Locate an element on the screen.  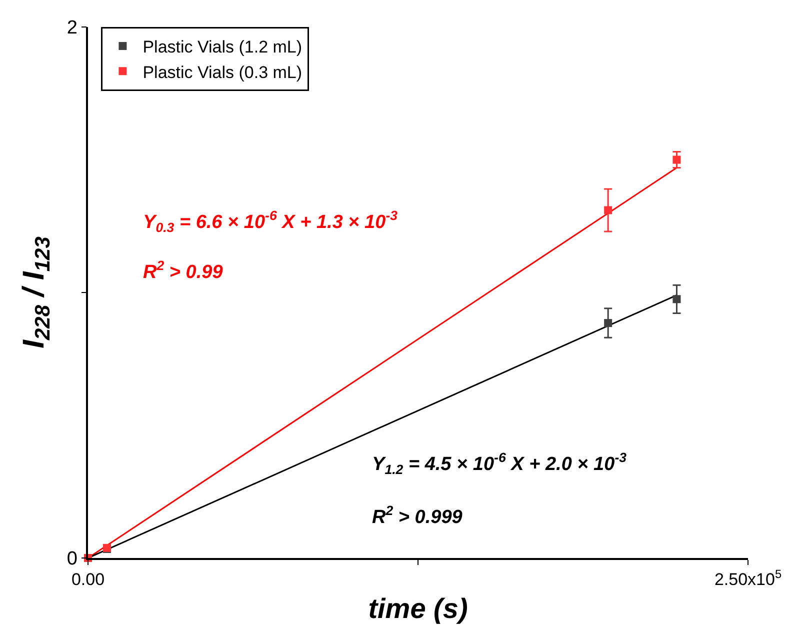
annotation: Y$_{1.2}$ = 4.5 × 10$^{-6}$ X + 2.0 × 10$^{-3}$ is located at coordinates (500, 463).